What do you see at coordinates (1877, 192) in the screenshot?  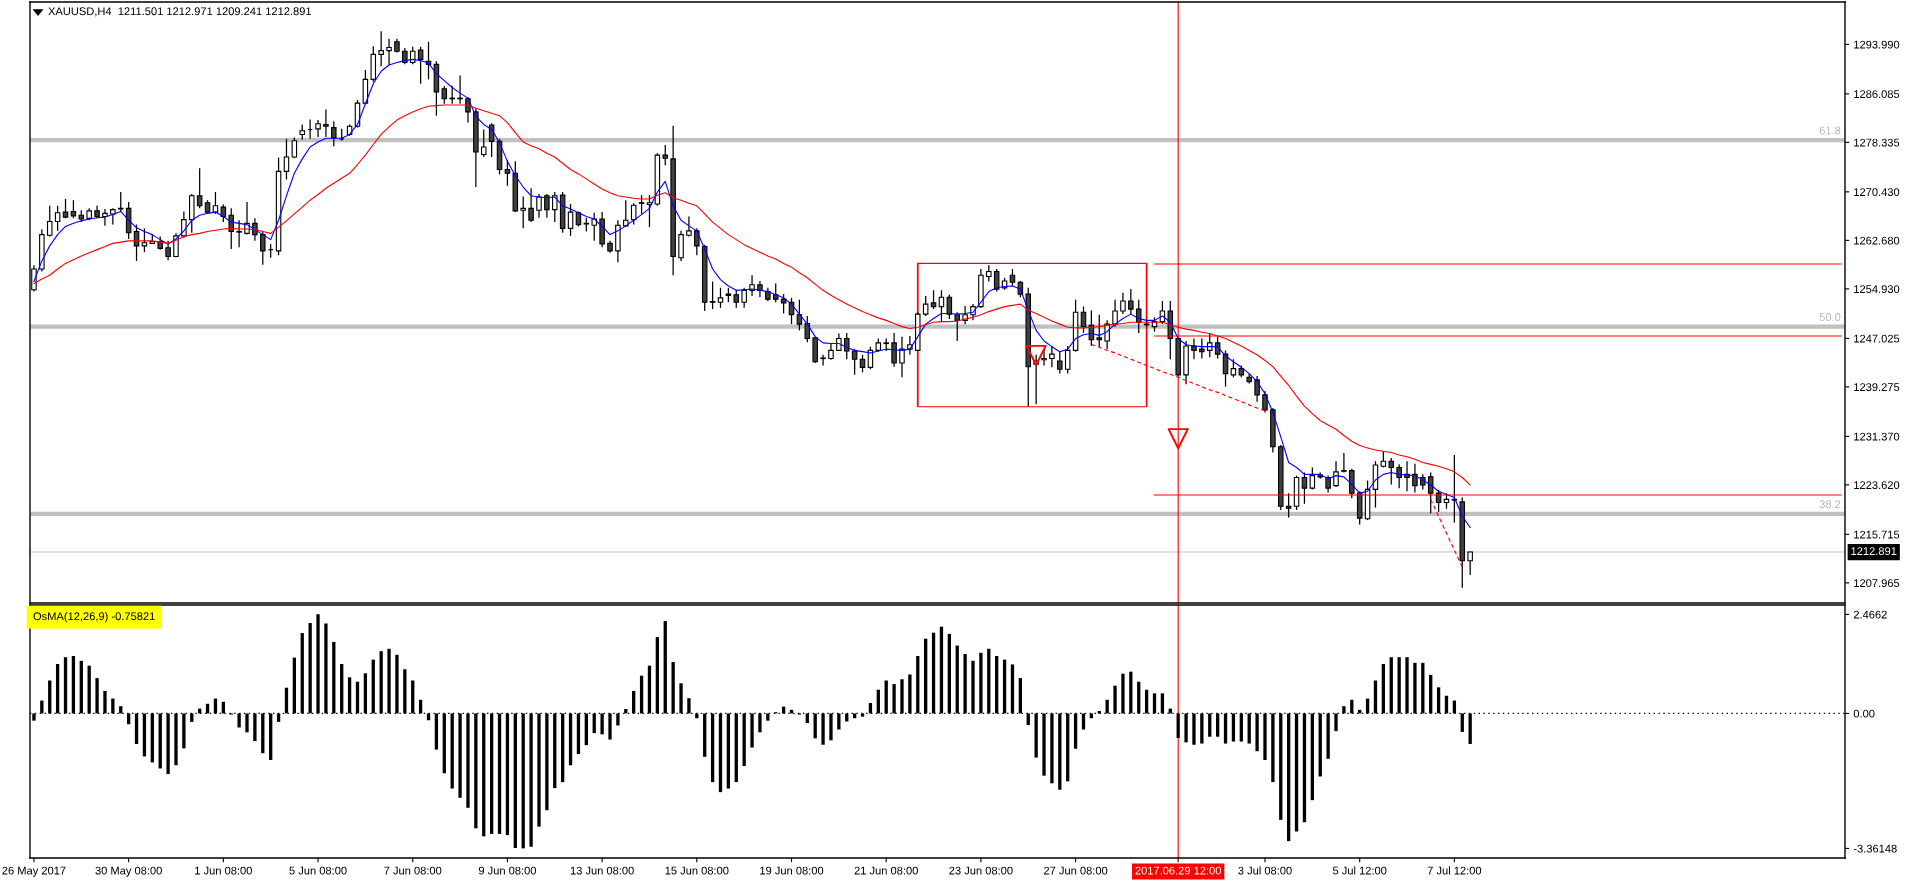 I see `y-tick-label: 1270.430` at bounding box center [1877, 192].